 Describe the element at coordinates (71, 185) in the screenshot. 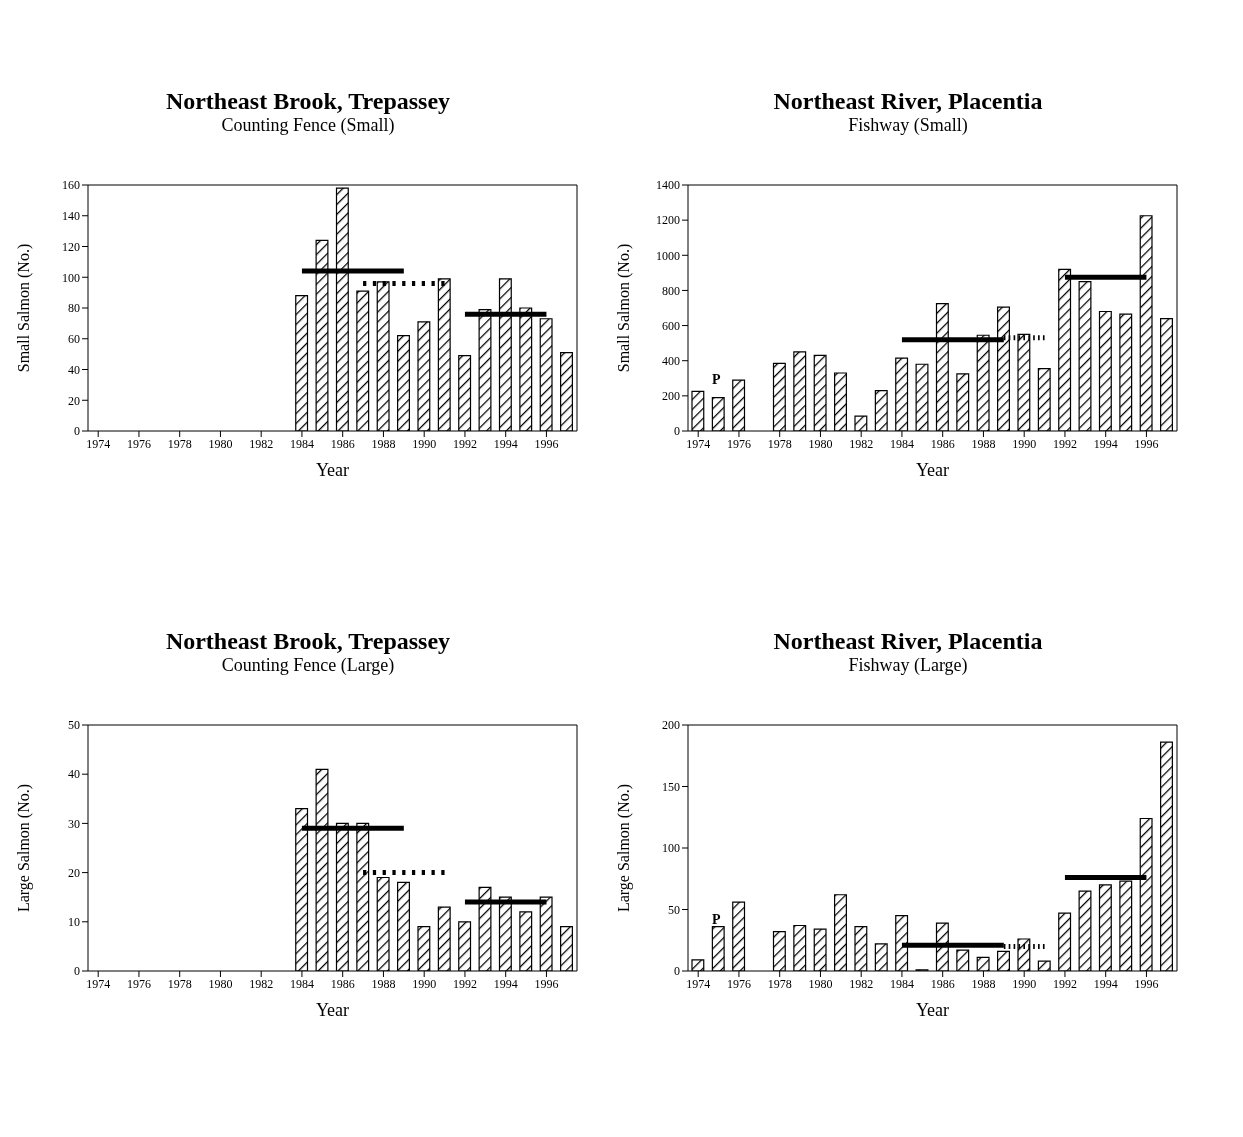

I see `y-tick-label: 160` at that location.